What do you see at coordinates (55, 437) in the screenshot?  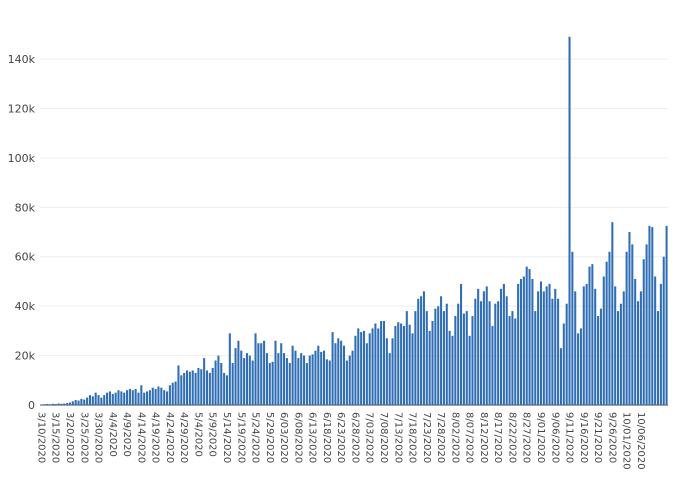 I see `x-tick-label: 3/15/2020` at bounding box center [55, 437].